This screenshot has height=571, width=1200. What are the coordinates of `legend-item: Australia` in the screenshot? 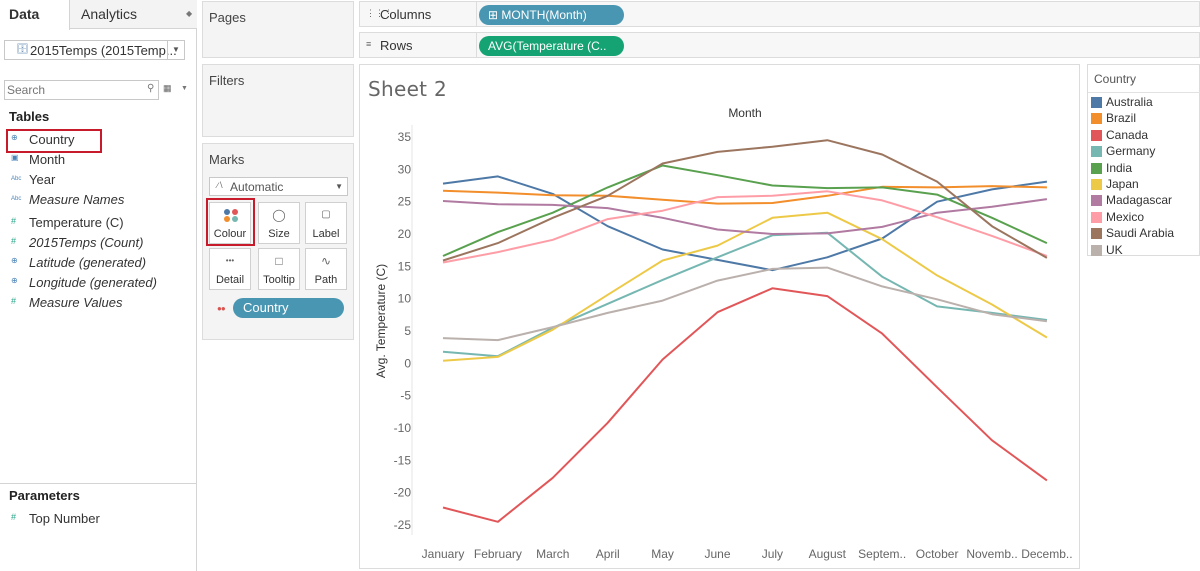 It's located at (1145, 103).